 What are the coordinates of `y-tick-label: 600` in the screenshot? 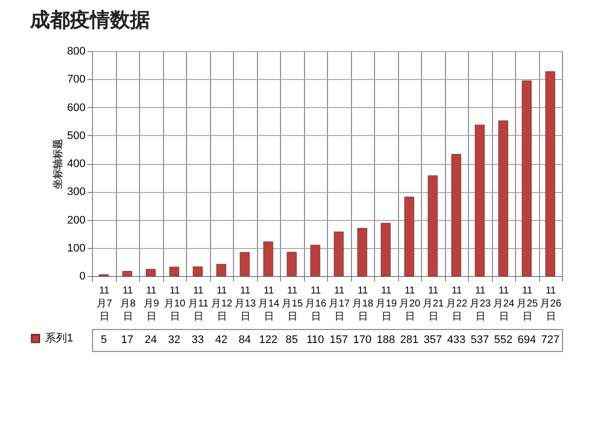 It's located at (76, 108).